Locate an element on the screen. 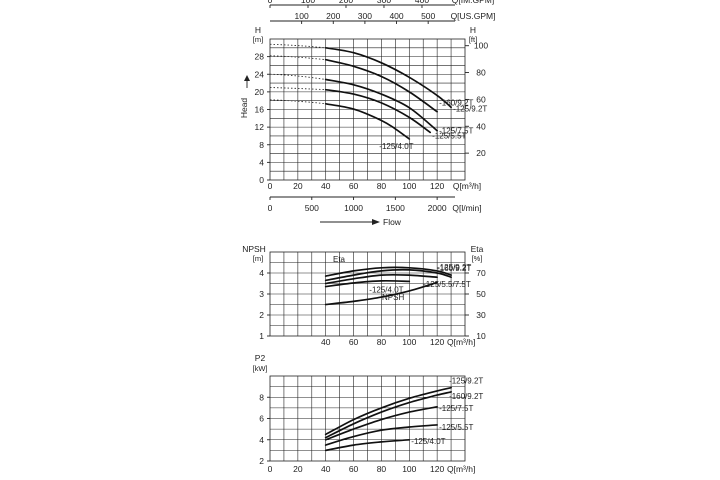  lmin-tick-label: 500 is located at coordinates (312, 208).